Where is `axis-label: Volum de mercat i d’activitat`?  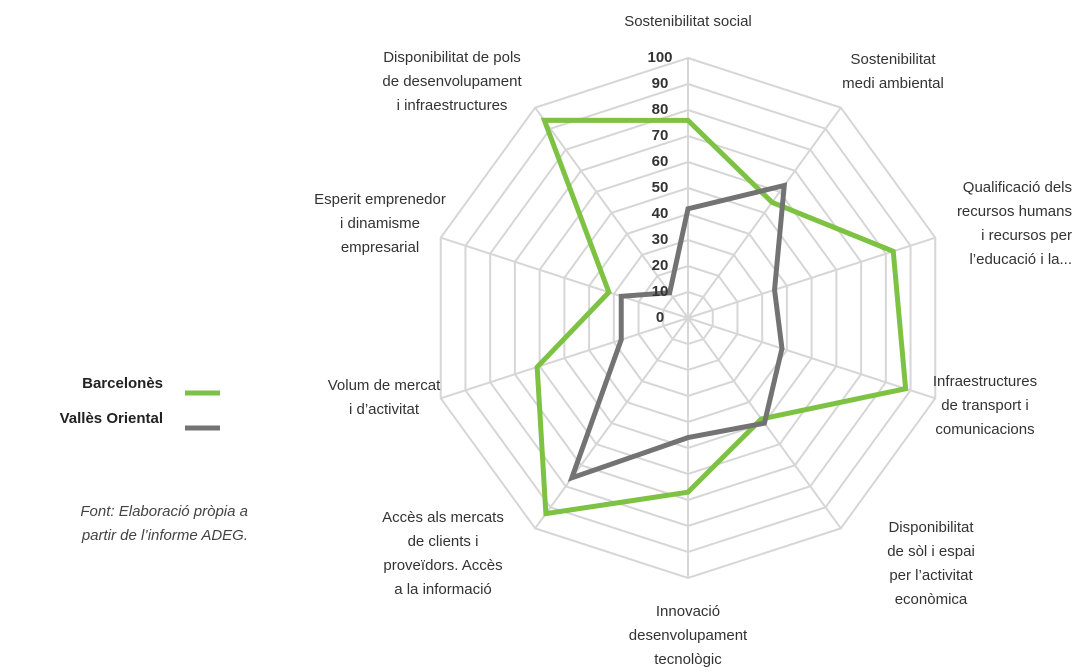 axis-label: Volum de mercat i d’activitat is located at coordinates (384, 397).